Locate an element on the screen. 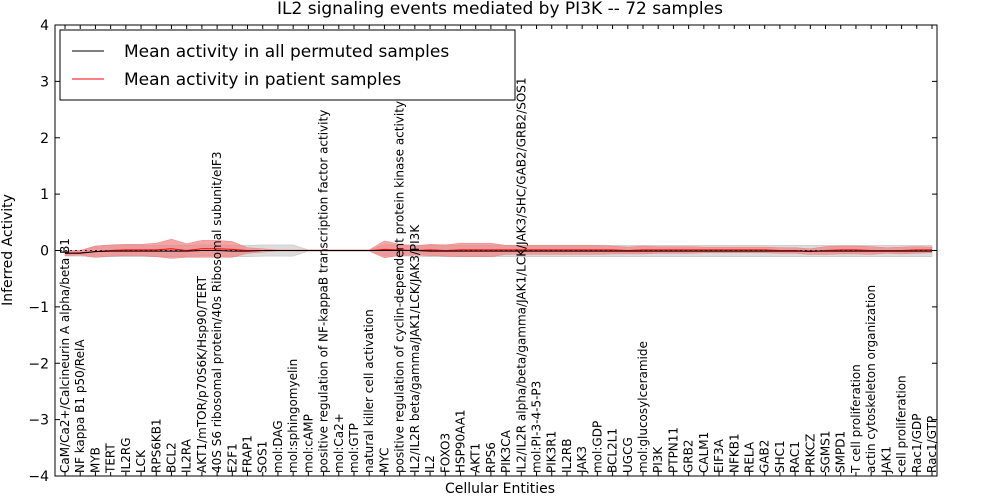 This screenshot has width=1000, height=500. y-tick-label: 1 is located at coordinates (44, 195).